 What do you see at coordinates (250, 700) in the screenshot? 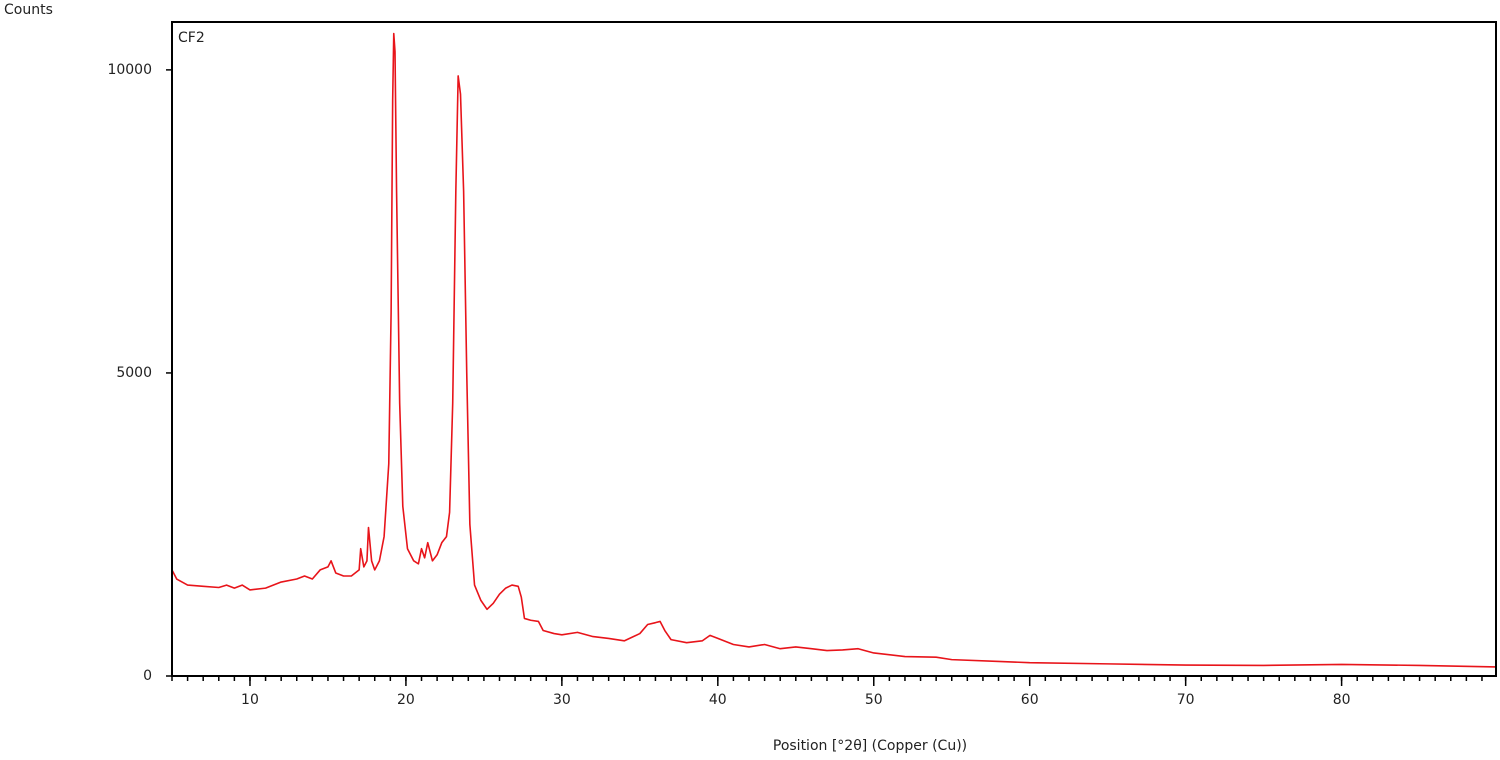
I see `x-tick-label: 10` at bounding box center [250, 700].